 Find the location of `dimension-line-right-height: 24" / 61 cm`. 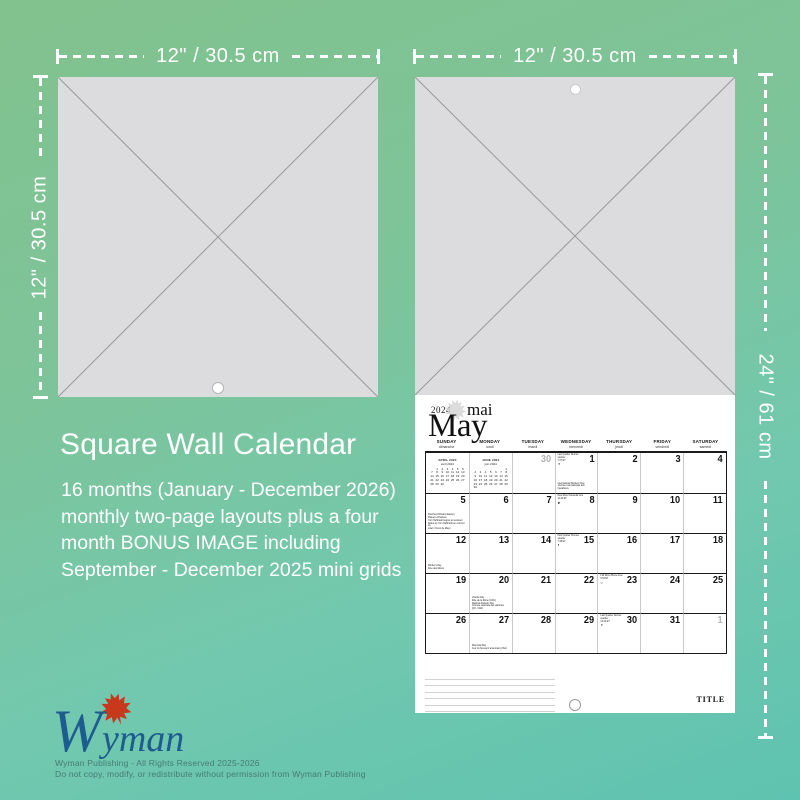

dimension-line-right-height: 24" / 61 cm is located at coordinates (765, 406).